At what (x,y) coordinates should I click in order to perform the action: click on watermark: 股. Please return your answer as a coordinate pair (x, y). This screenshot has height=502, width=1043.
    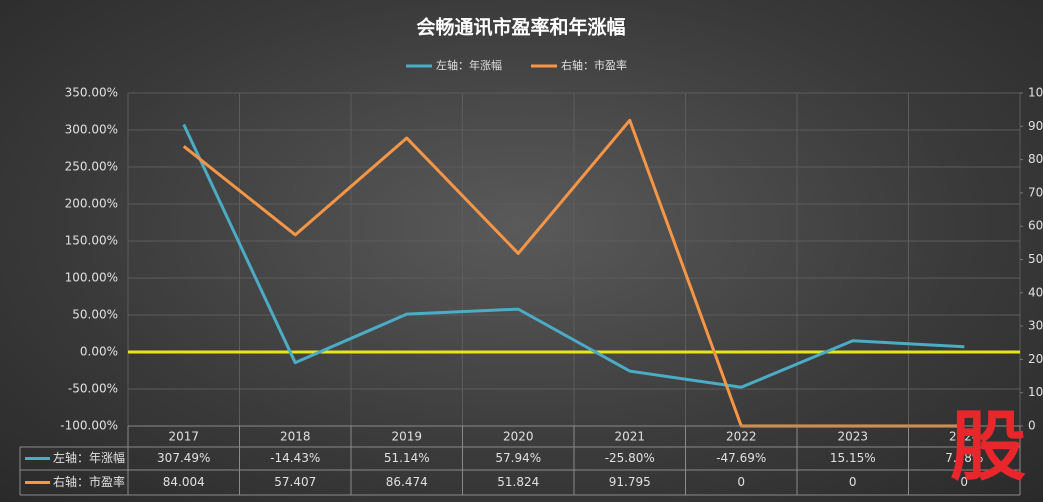
    Looking at the image, I should click on (988, 446).